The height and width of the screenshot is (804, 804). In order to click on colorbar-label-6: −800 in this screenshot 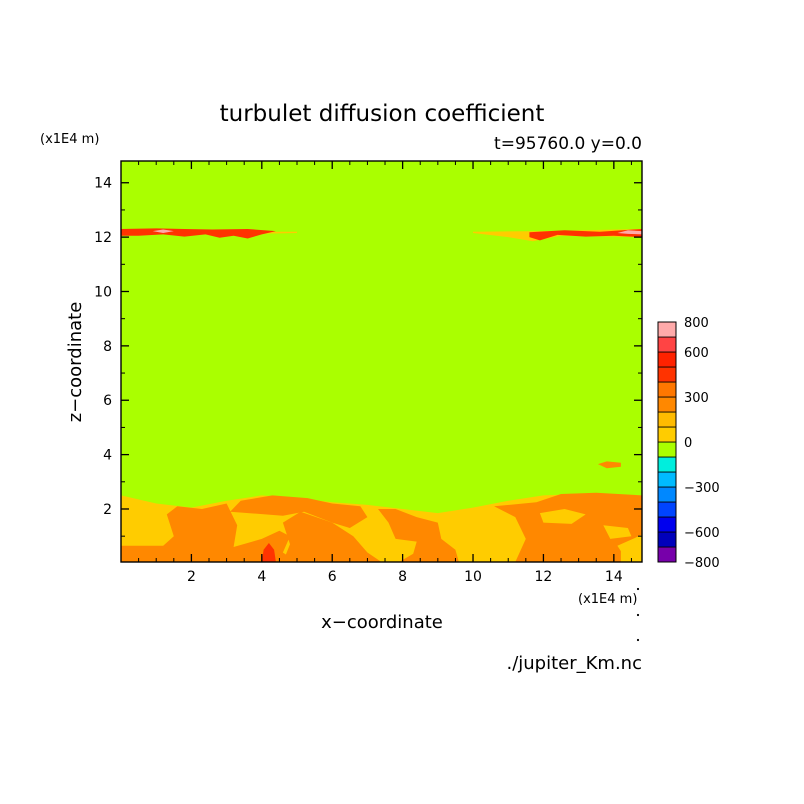, I will do `click(702, 563)`.